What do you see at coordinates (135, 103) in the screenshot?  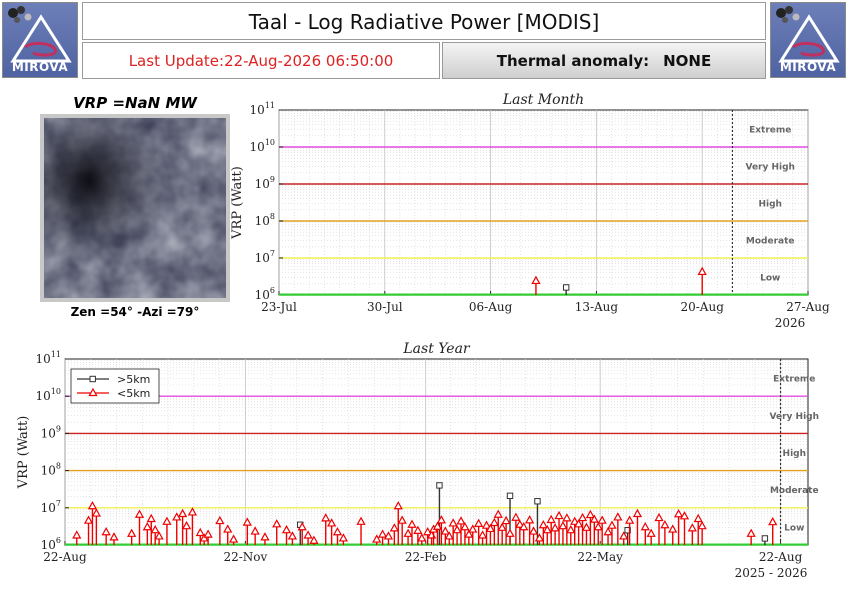 I see `thumbnail-title: VRP =NaN MW` at bounding box center [135, 103].